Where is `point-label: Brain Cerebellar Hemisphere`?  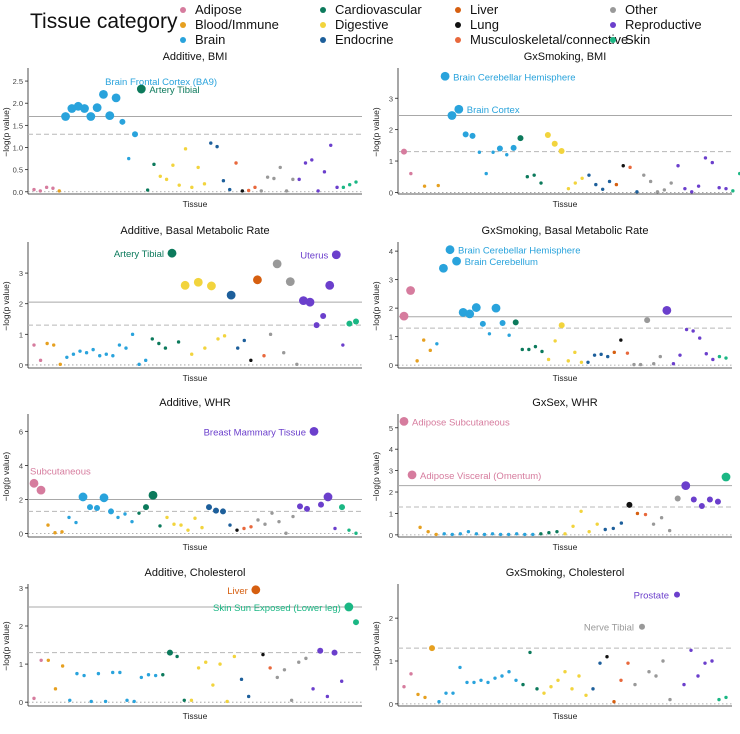 point-label: Brain Cerebellar Hemisphere is located at coordinates (519, 251).